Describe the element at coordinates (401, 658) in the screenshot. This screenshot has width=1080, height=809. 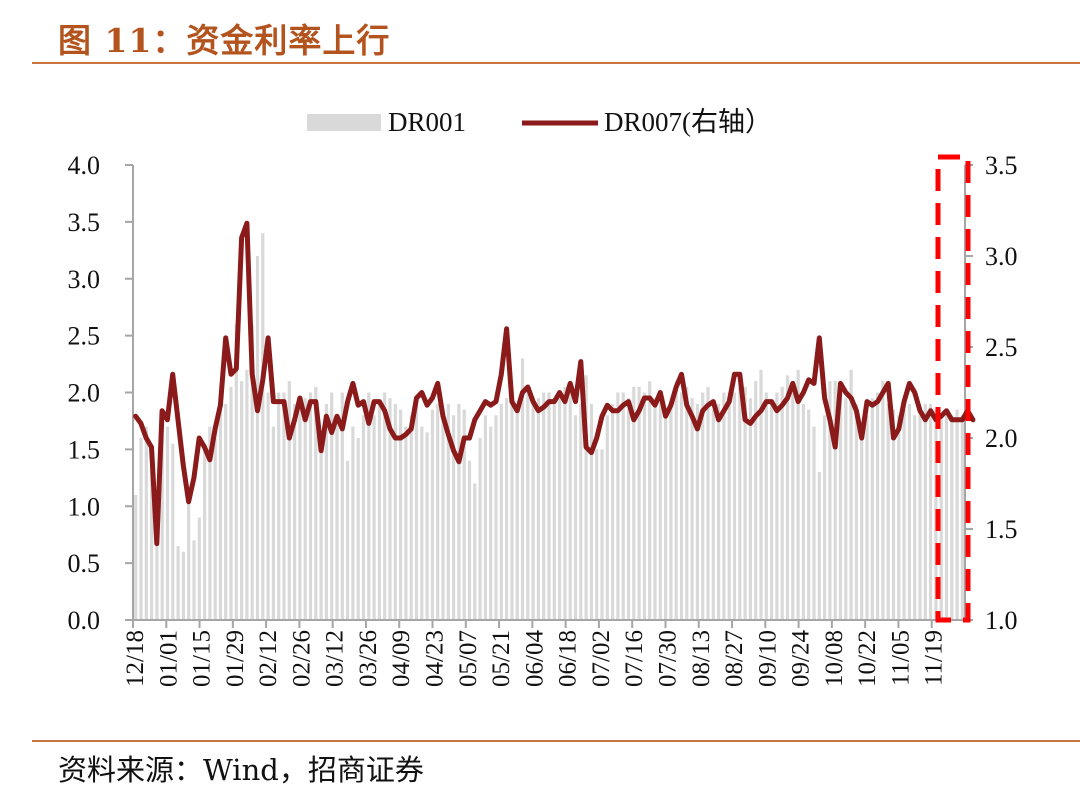
I see `x-tick-label: 04/09` at that location.